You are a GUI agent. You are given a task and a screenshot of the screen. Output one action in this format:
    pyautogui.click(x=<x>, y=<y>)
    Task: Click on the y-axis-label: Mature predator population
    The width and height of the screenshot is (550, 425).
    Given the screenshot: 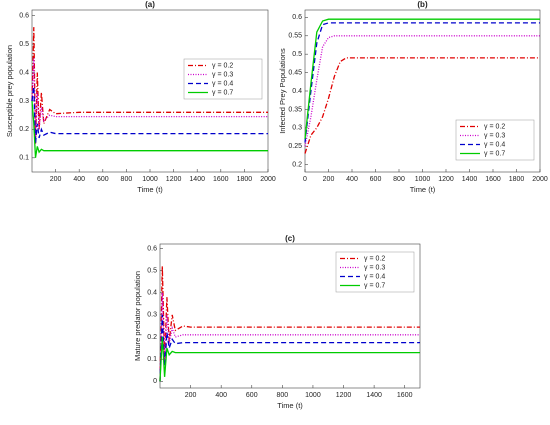 What is the action you would take?
    pyautogui.click(x=137, y=316)
    